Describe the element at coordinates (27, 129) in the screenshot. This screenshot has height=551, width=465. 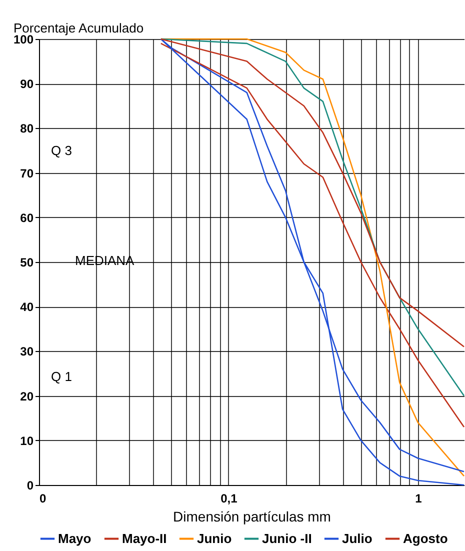
I see `y-tick-label: 80` at that location.